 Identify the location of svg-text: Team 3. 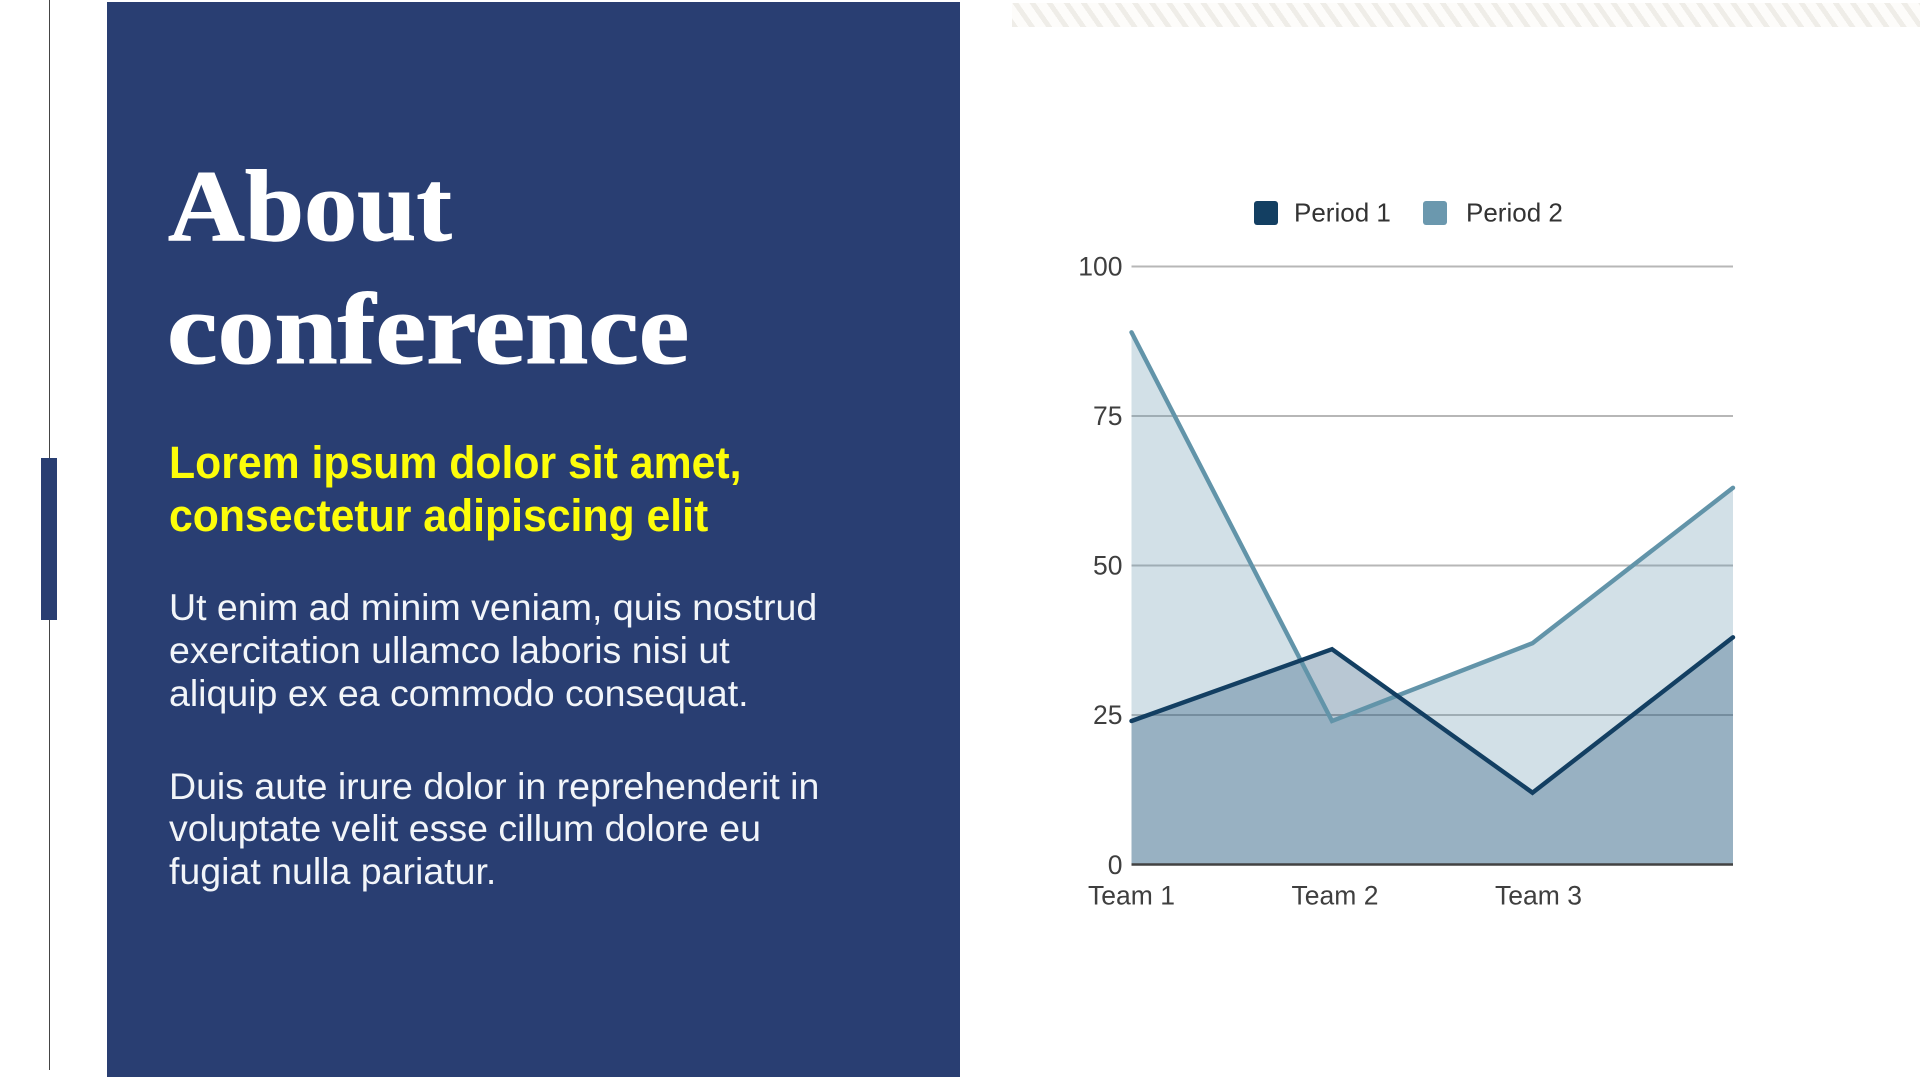
(1538, 896).